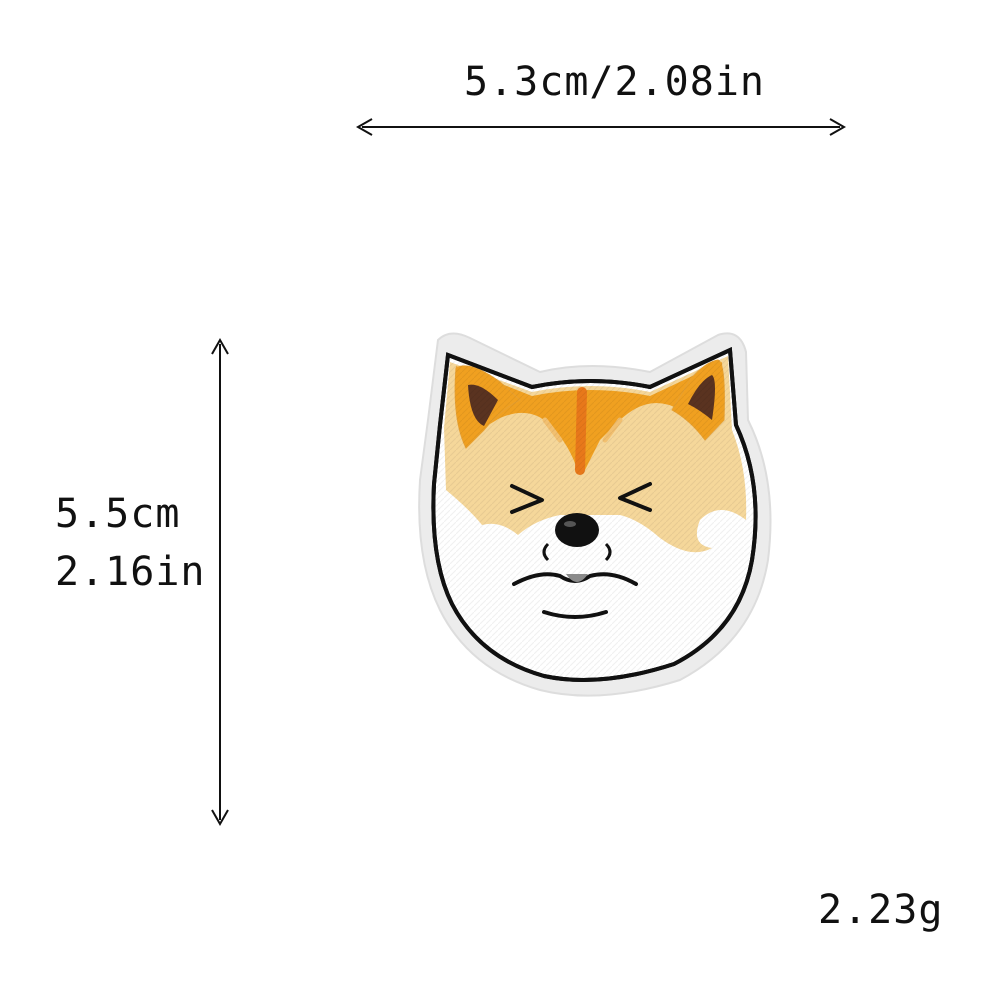  Describe the element at coordinates (220, 582) in the screenshot. I see `height-dimension-arrow` at that location.